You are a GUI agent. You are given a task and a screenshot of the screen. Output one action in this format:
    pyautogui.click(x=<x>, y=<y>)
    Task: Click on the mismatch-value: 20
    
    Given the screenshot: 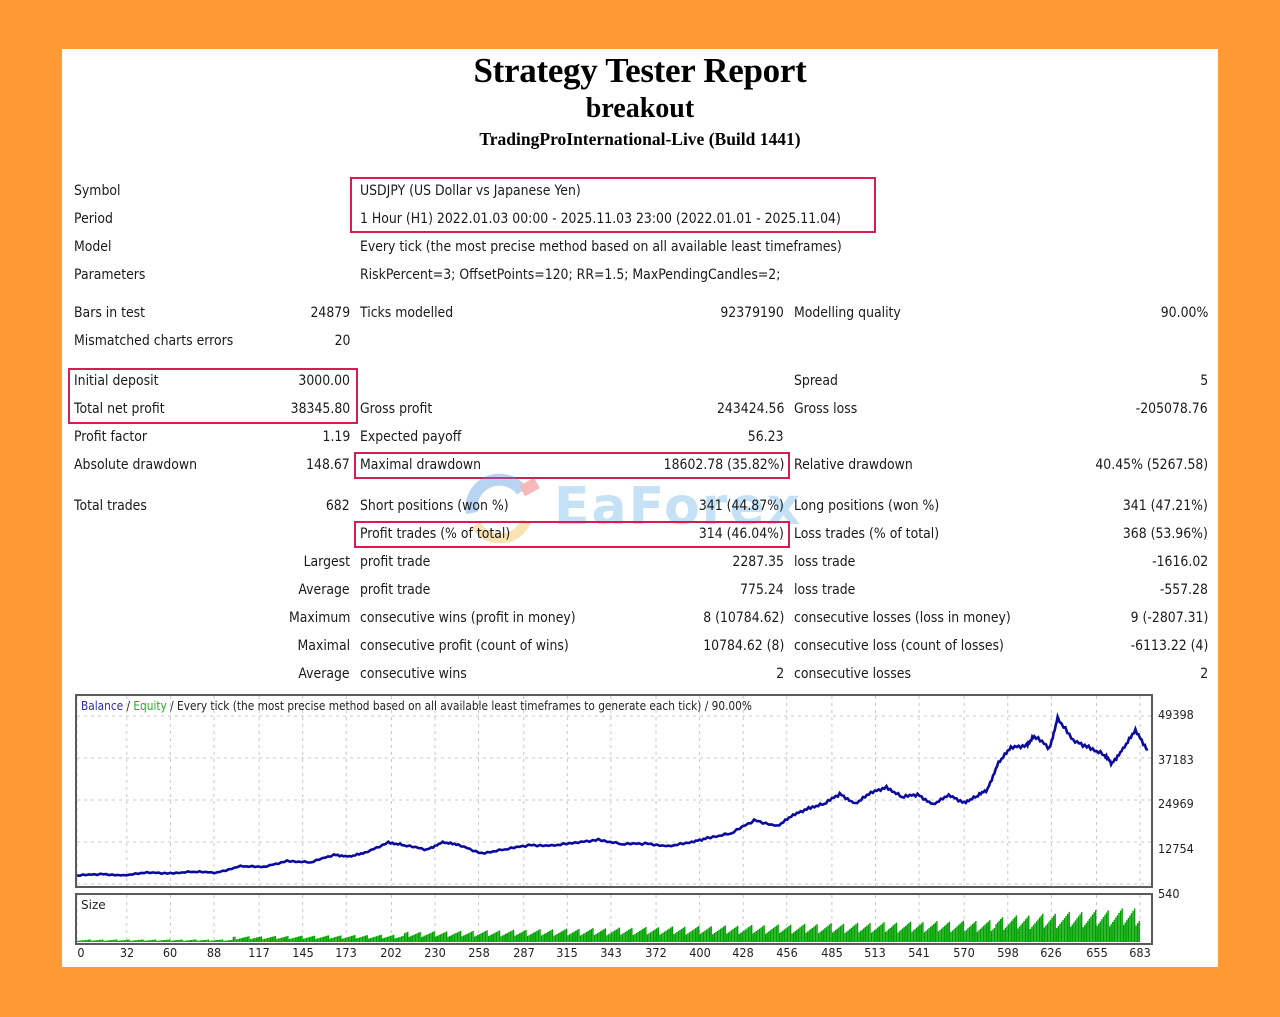 What is the action you would take?
    pyautogui.click(x=342, y=341)
    